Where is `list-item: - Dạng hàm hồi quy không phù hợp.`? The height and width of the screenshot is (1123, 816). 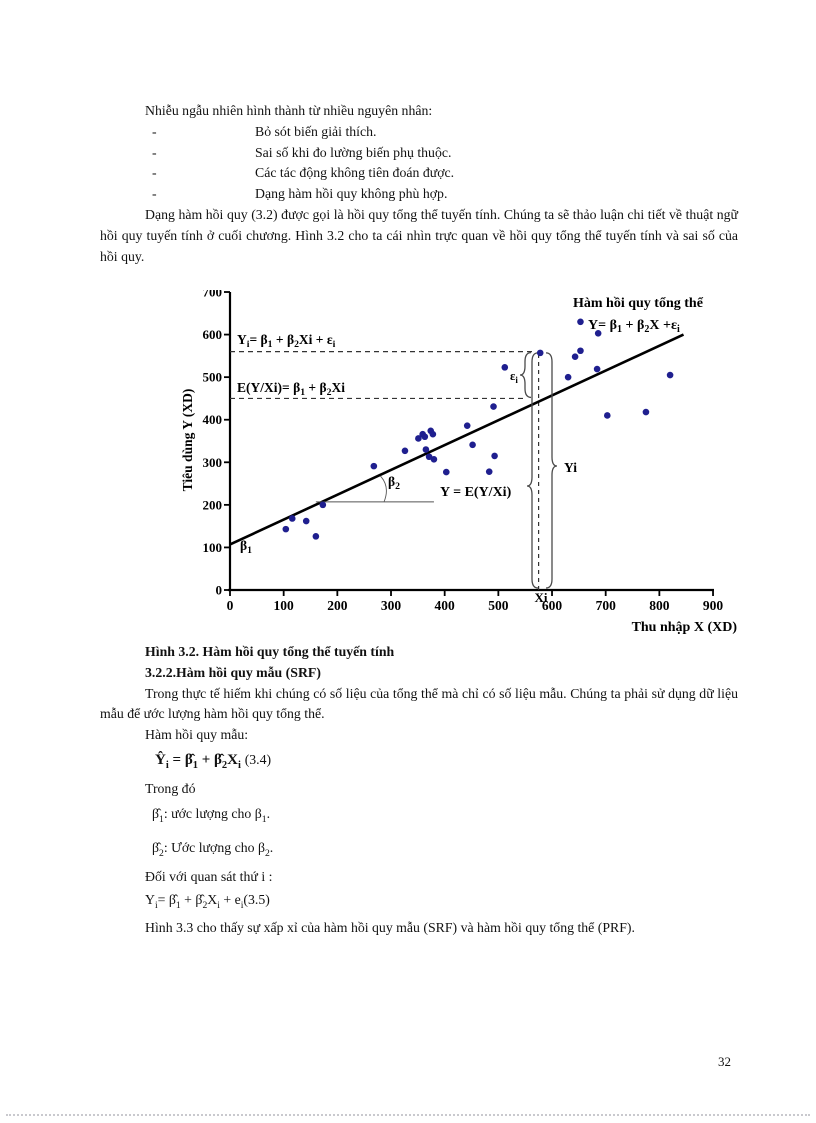
list-item: - Dạng hàm hồi quy không phù hợp. is located at coordinates (419, 194).